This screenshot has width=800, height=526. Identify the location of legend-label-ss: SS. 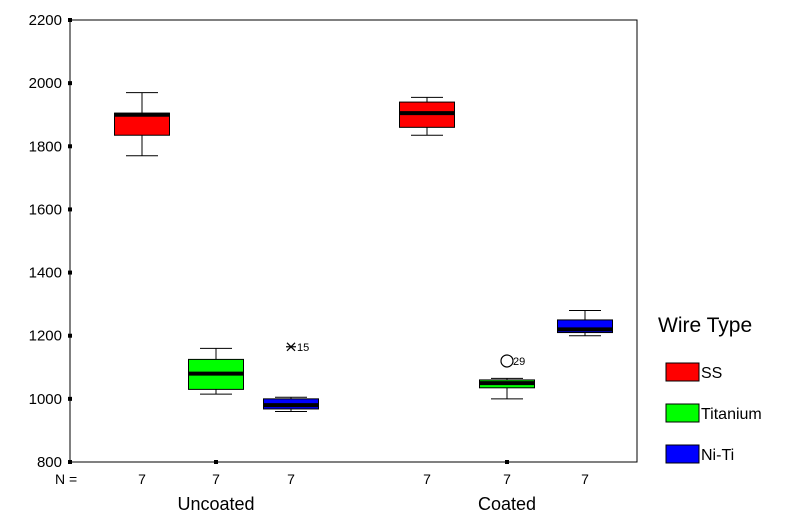
(711, 373).